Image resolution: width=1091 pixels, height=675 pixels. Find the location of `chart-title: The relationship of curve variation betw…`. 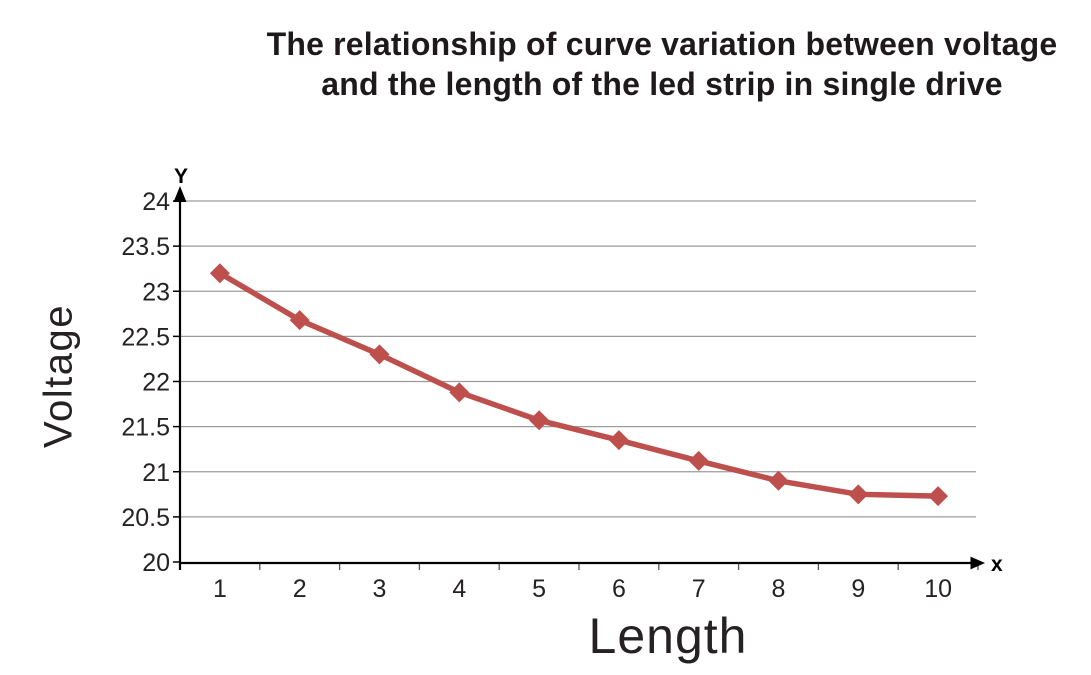

chart-title: The relationship of curve variation betw… is located at coordinates (545, 64).